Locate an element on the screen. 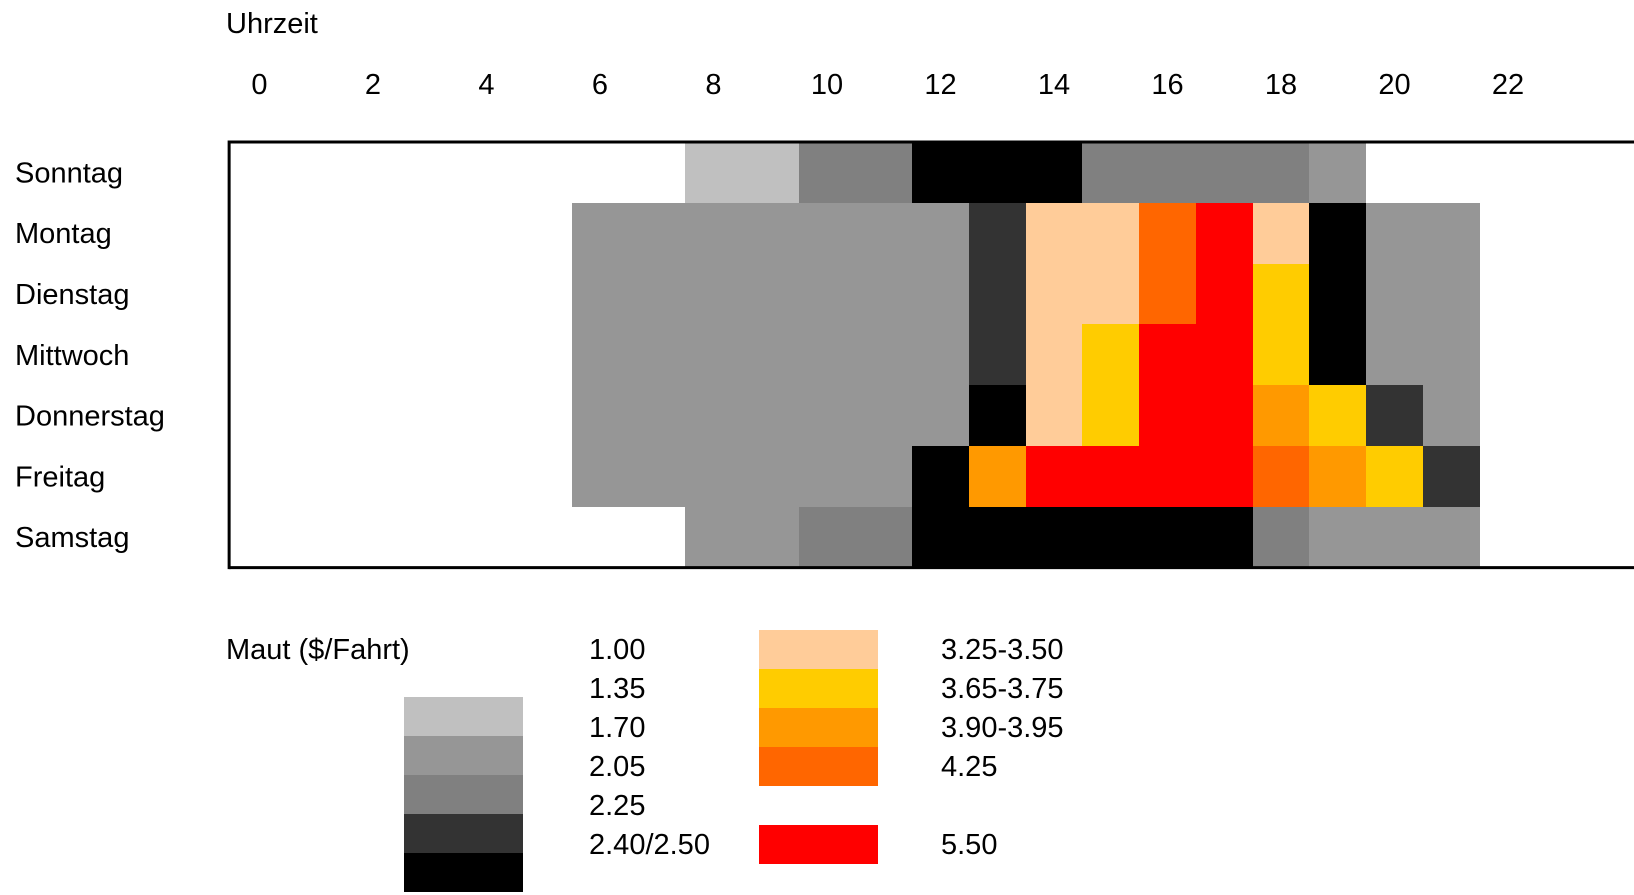 Image resolution: width=1634 pixels, height=895 pixels. x-tick-label: 10 is located at coordinates (827, 85).